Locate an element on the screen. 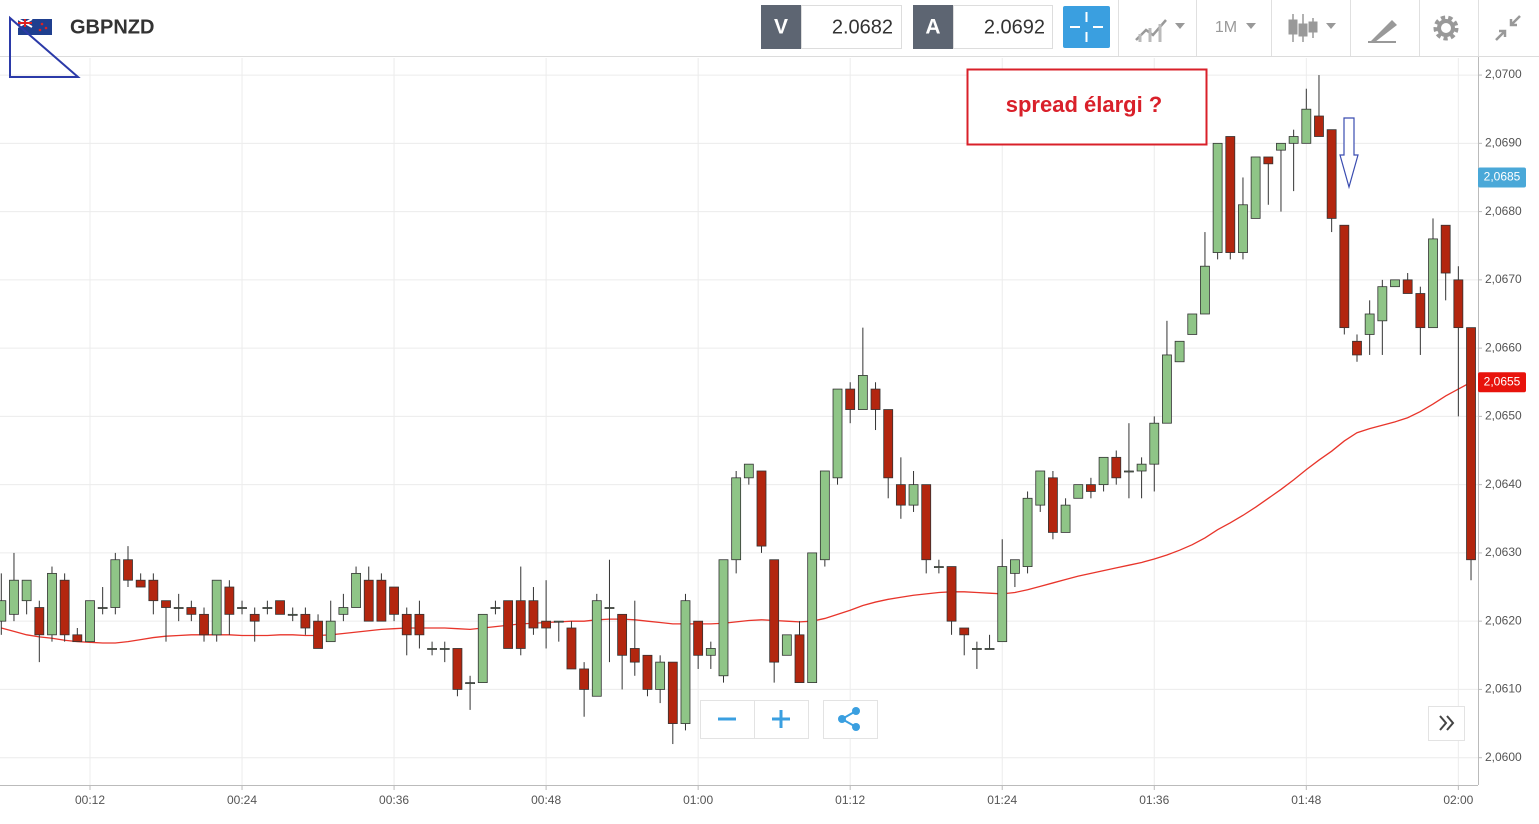 This screenshot has width=1539, height=824. timeframe: 1M is located at coordinates (1226, 27).